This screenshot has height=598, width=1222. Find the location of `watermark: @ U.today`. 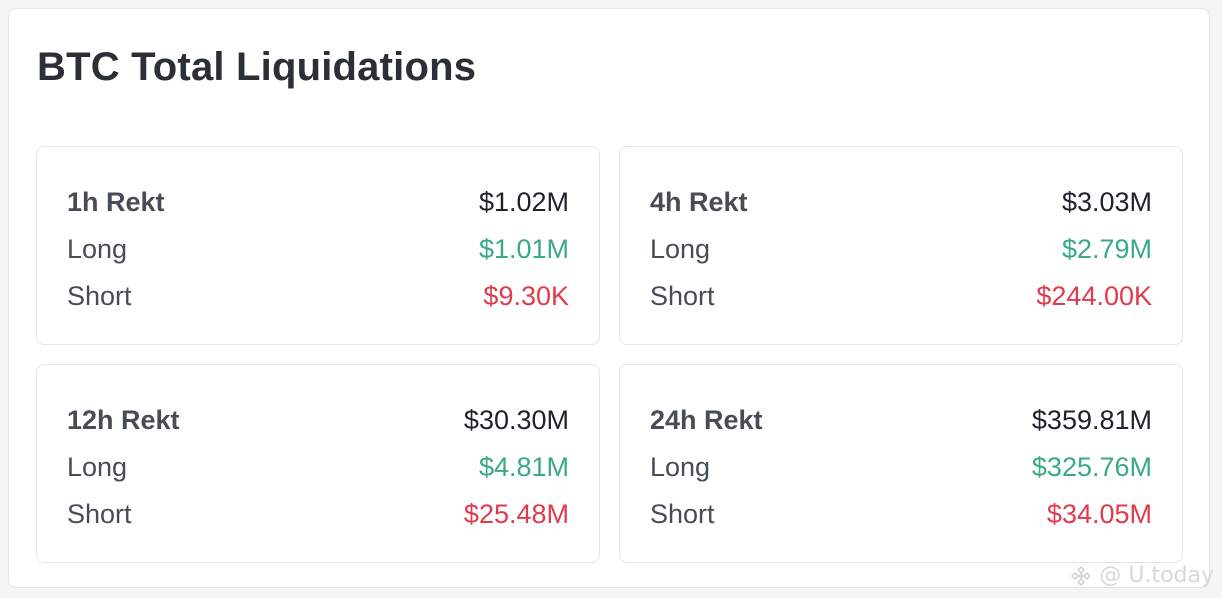

watermark: @ U.today is located at coordinates (1141, 575).